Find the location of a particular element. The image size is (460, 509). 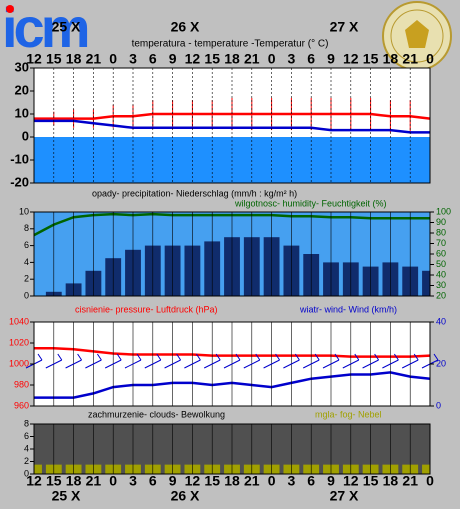

y2-tick-label: 20 is located at coordinates (441, 363).